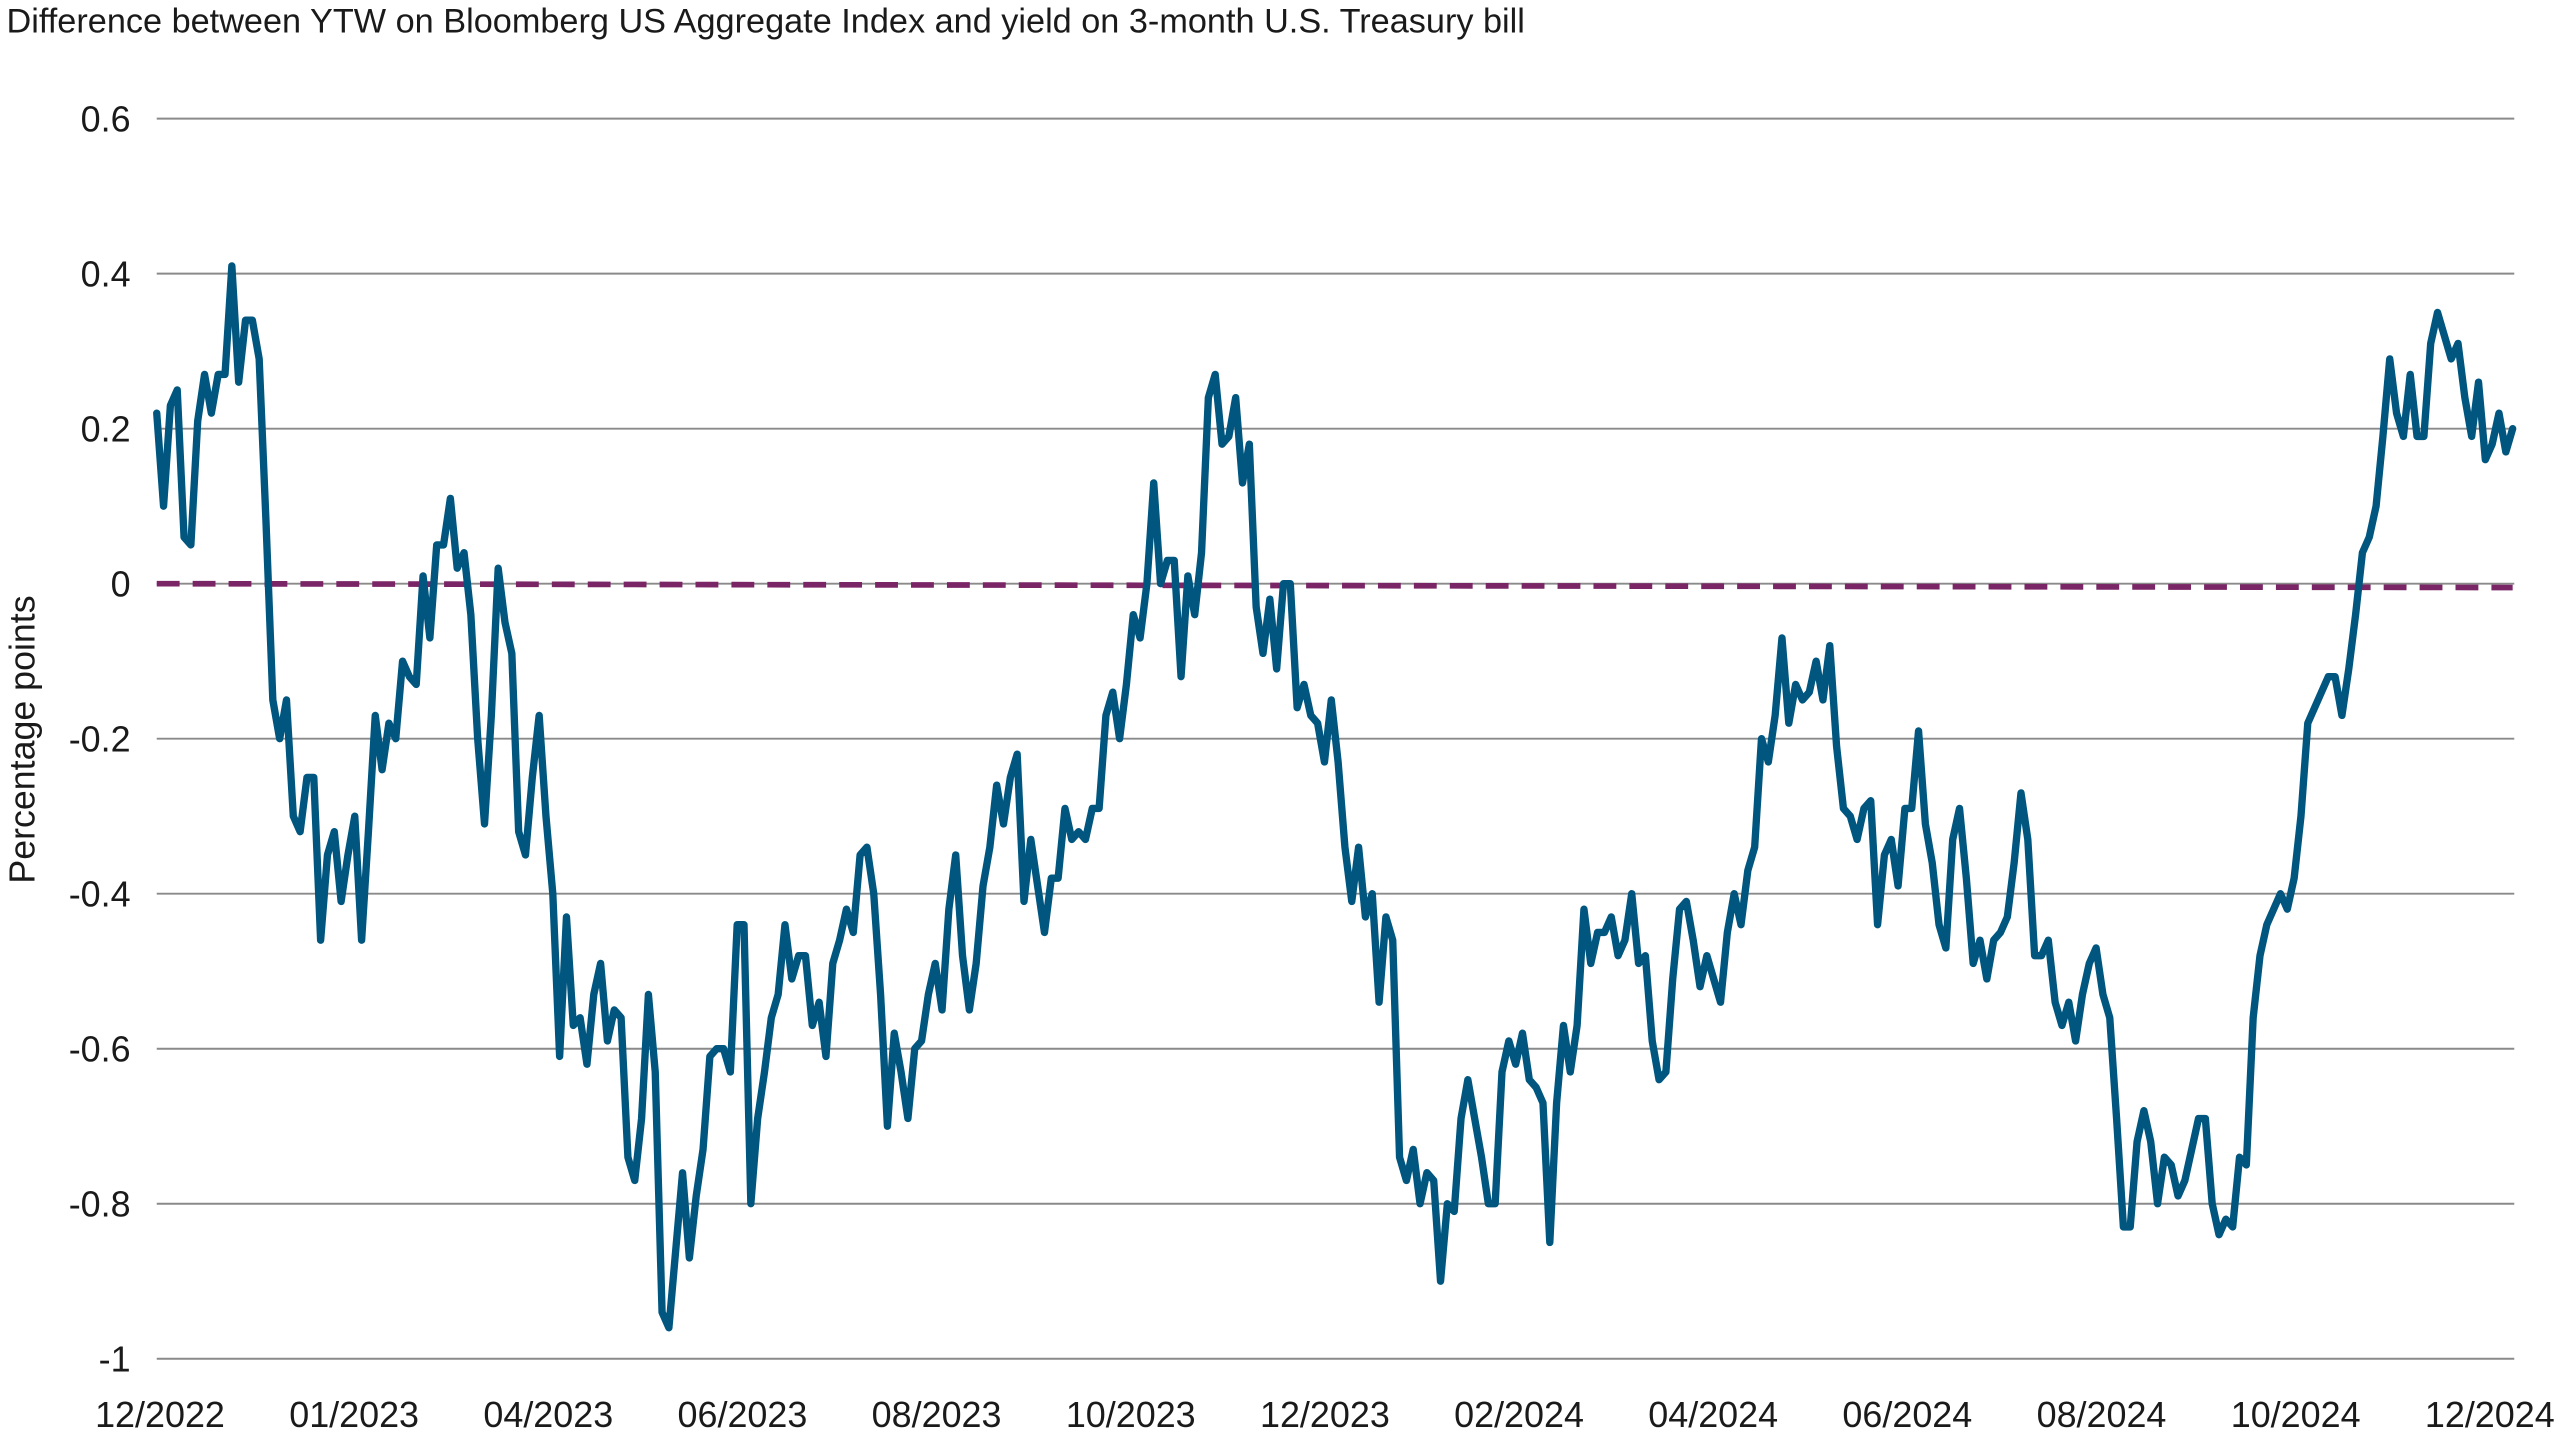  Describe the element at coordinates (548, 1415) in the screenshot. I see `x-tick-label: 04/2023` at that location.